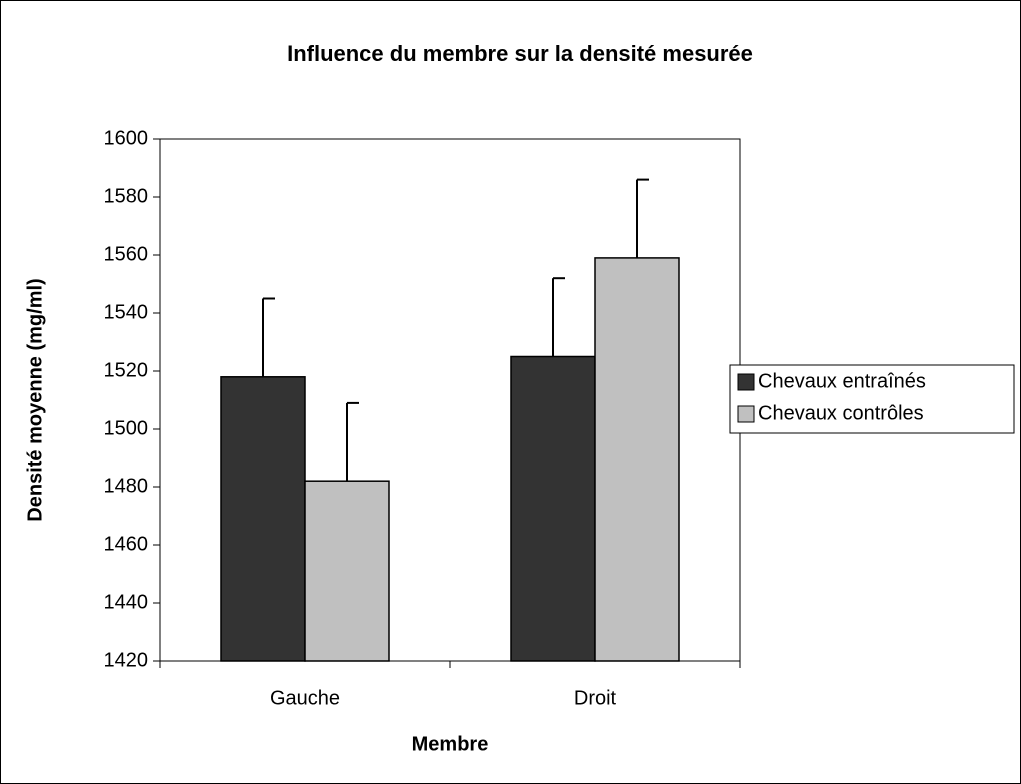 The height and width of the screenshot is (784, 1021). Describe the element at coordinates (126, 254) in the screenshot. I see `y-tick-label: 1560` at that location.